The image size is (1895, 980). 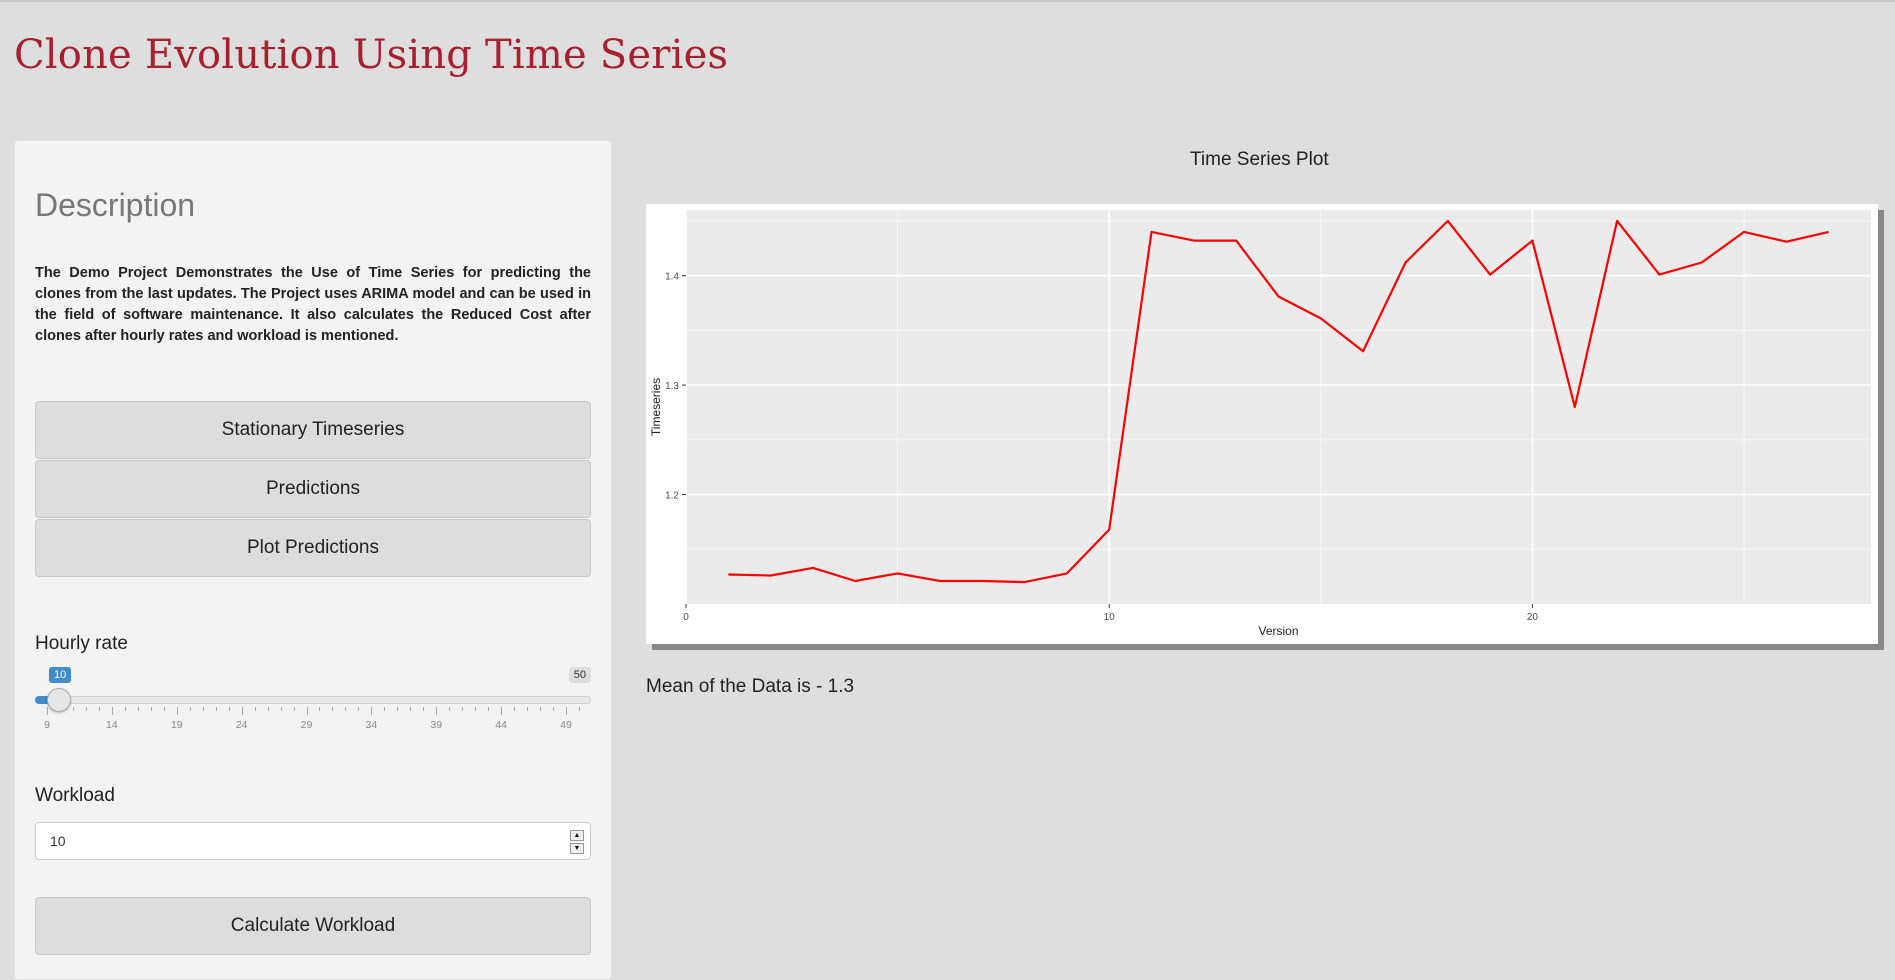 What do you see at coordinates (313, 700) in the screenshot?
I see `slider-track` at bounding box center [313, 700].